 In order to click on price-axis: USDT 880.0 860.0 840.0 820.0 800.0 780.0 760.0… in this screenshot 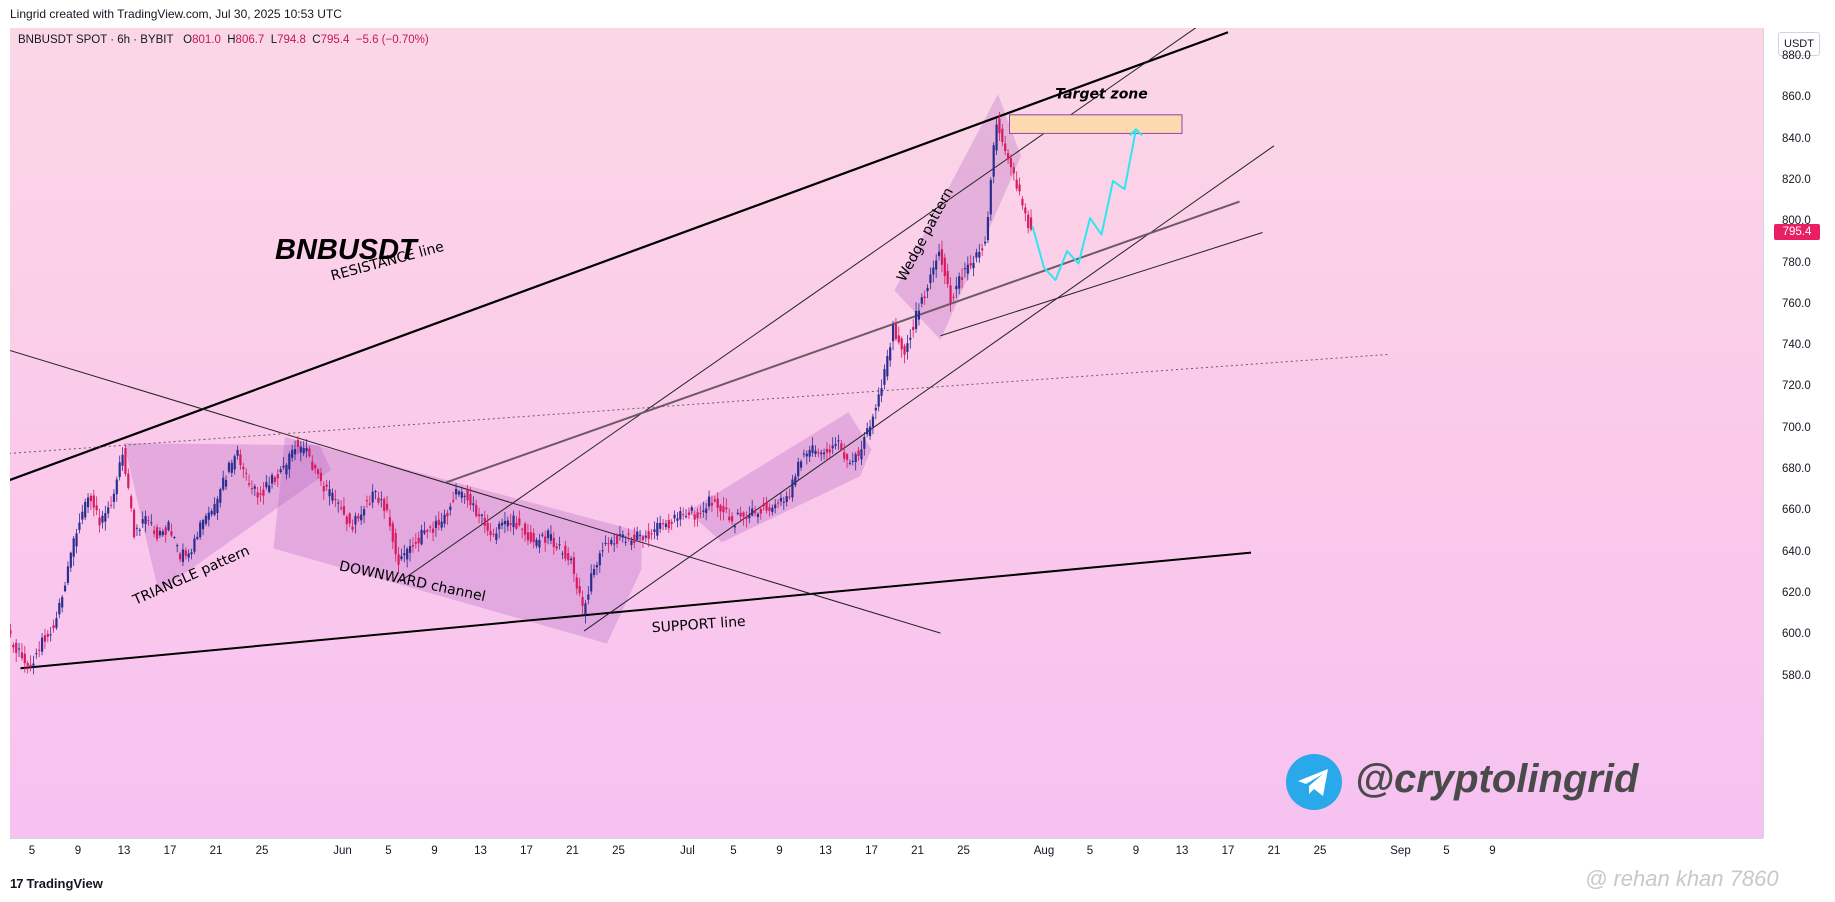, I will do `click(1799, 433)`.